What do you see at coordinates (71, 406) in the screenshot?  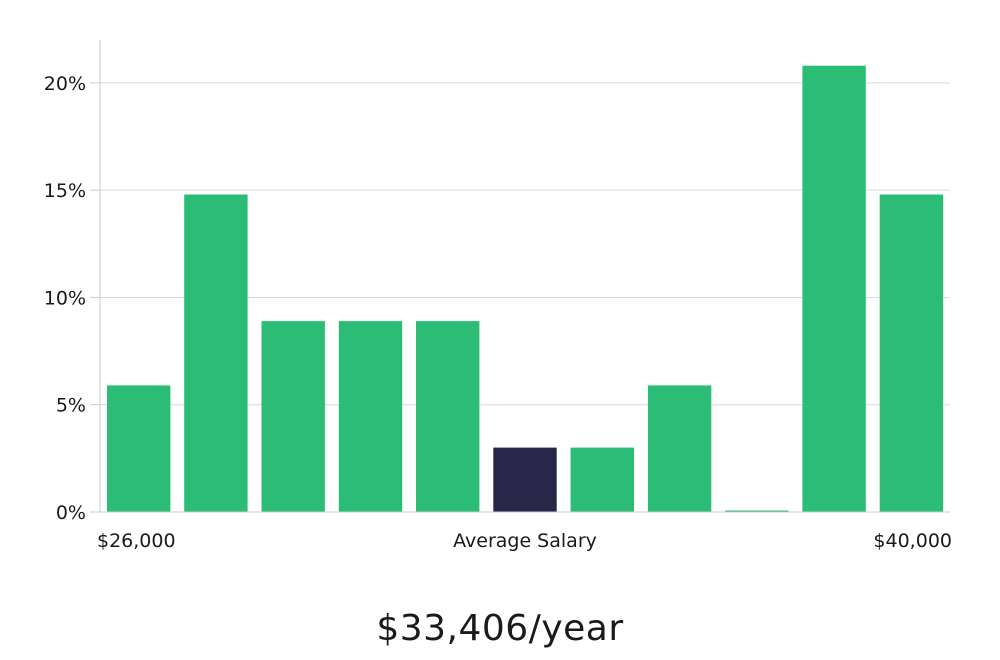 I see `y-tick-label: 5%` at bounding box center [71, 406].